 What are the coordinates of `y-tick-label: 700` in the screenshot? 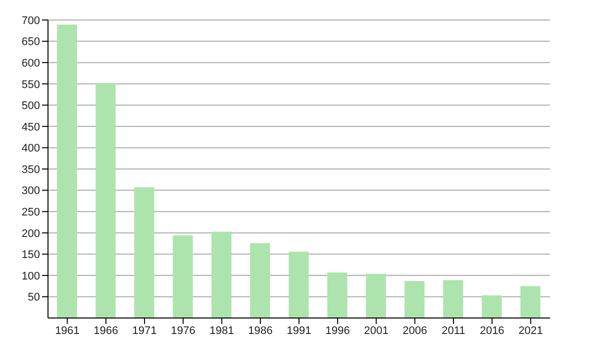 It's located at (31, 20).